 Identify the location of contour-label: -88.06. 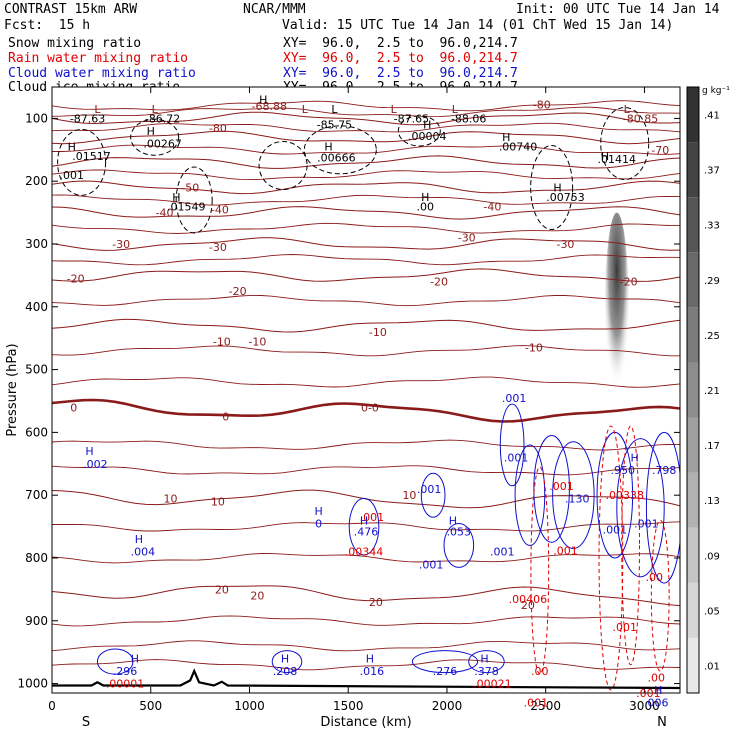
(468, 118).